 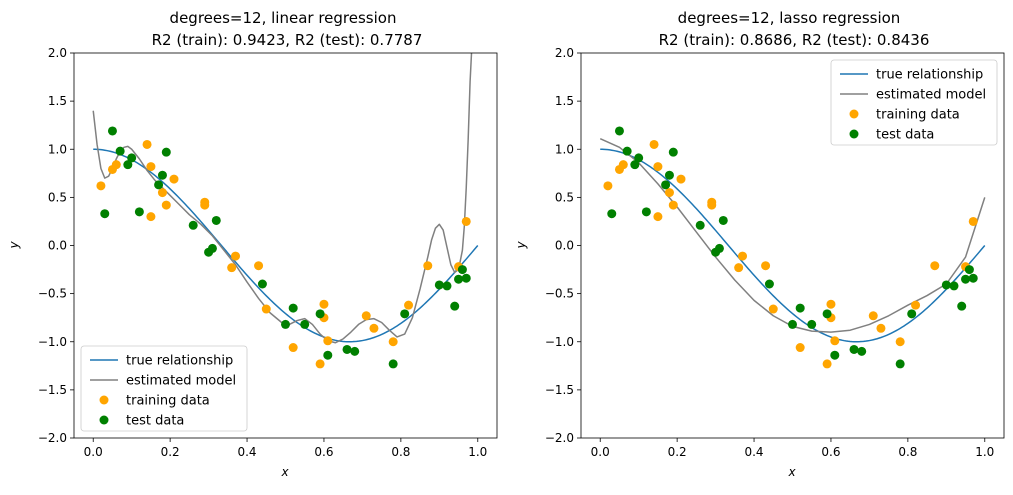 I want to click on right-x-tick-label: 0.2, so click(x=677, y=452).